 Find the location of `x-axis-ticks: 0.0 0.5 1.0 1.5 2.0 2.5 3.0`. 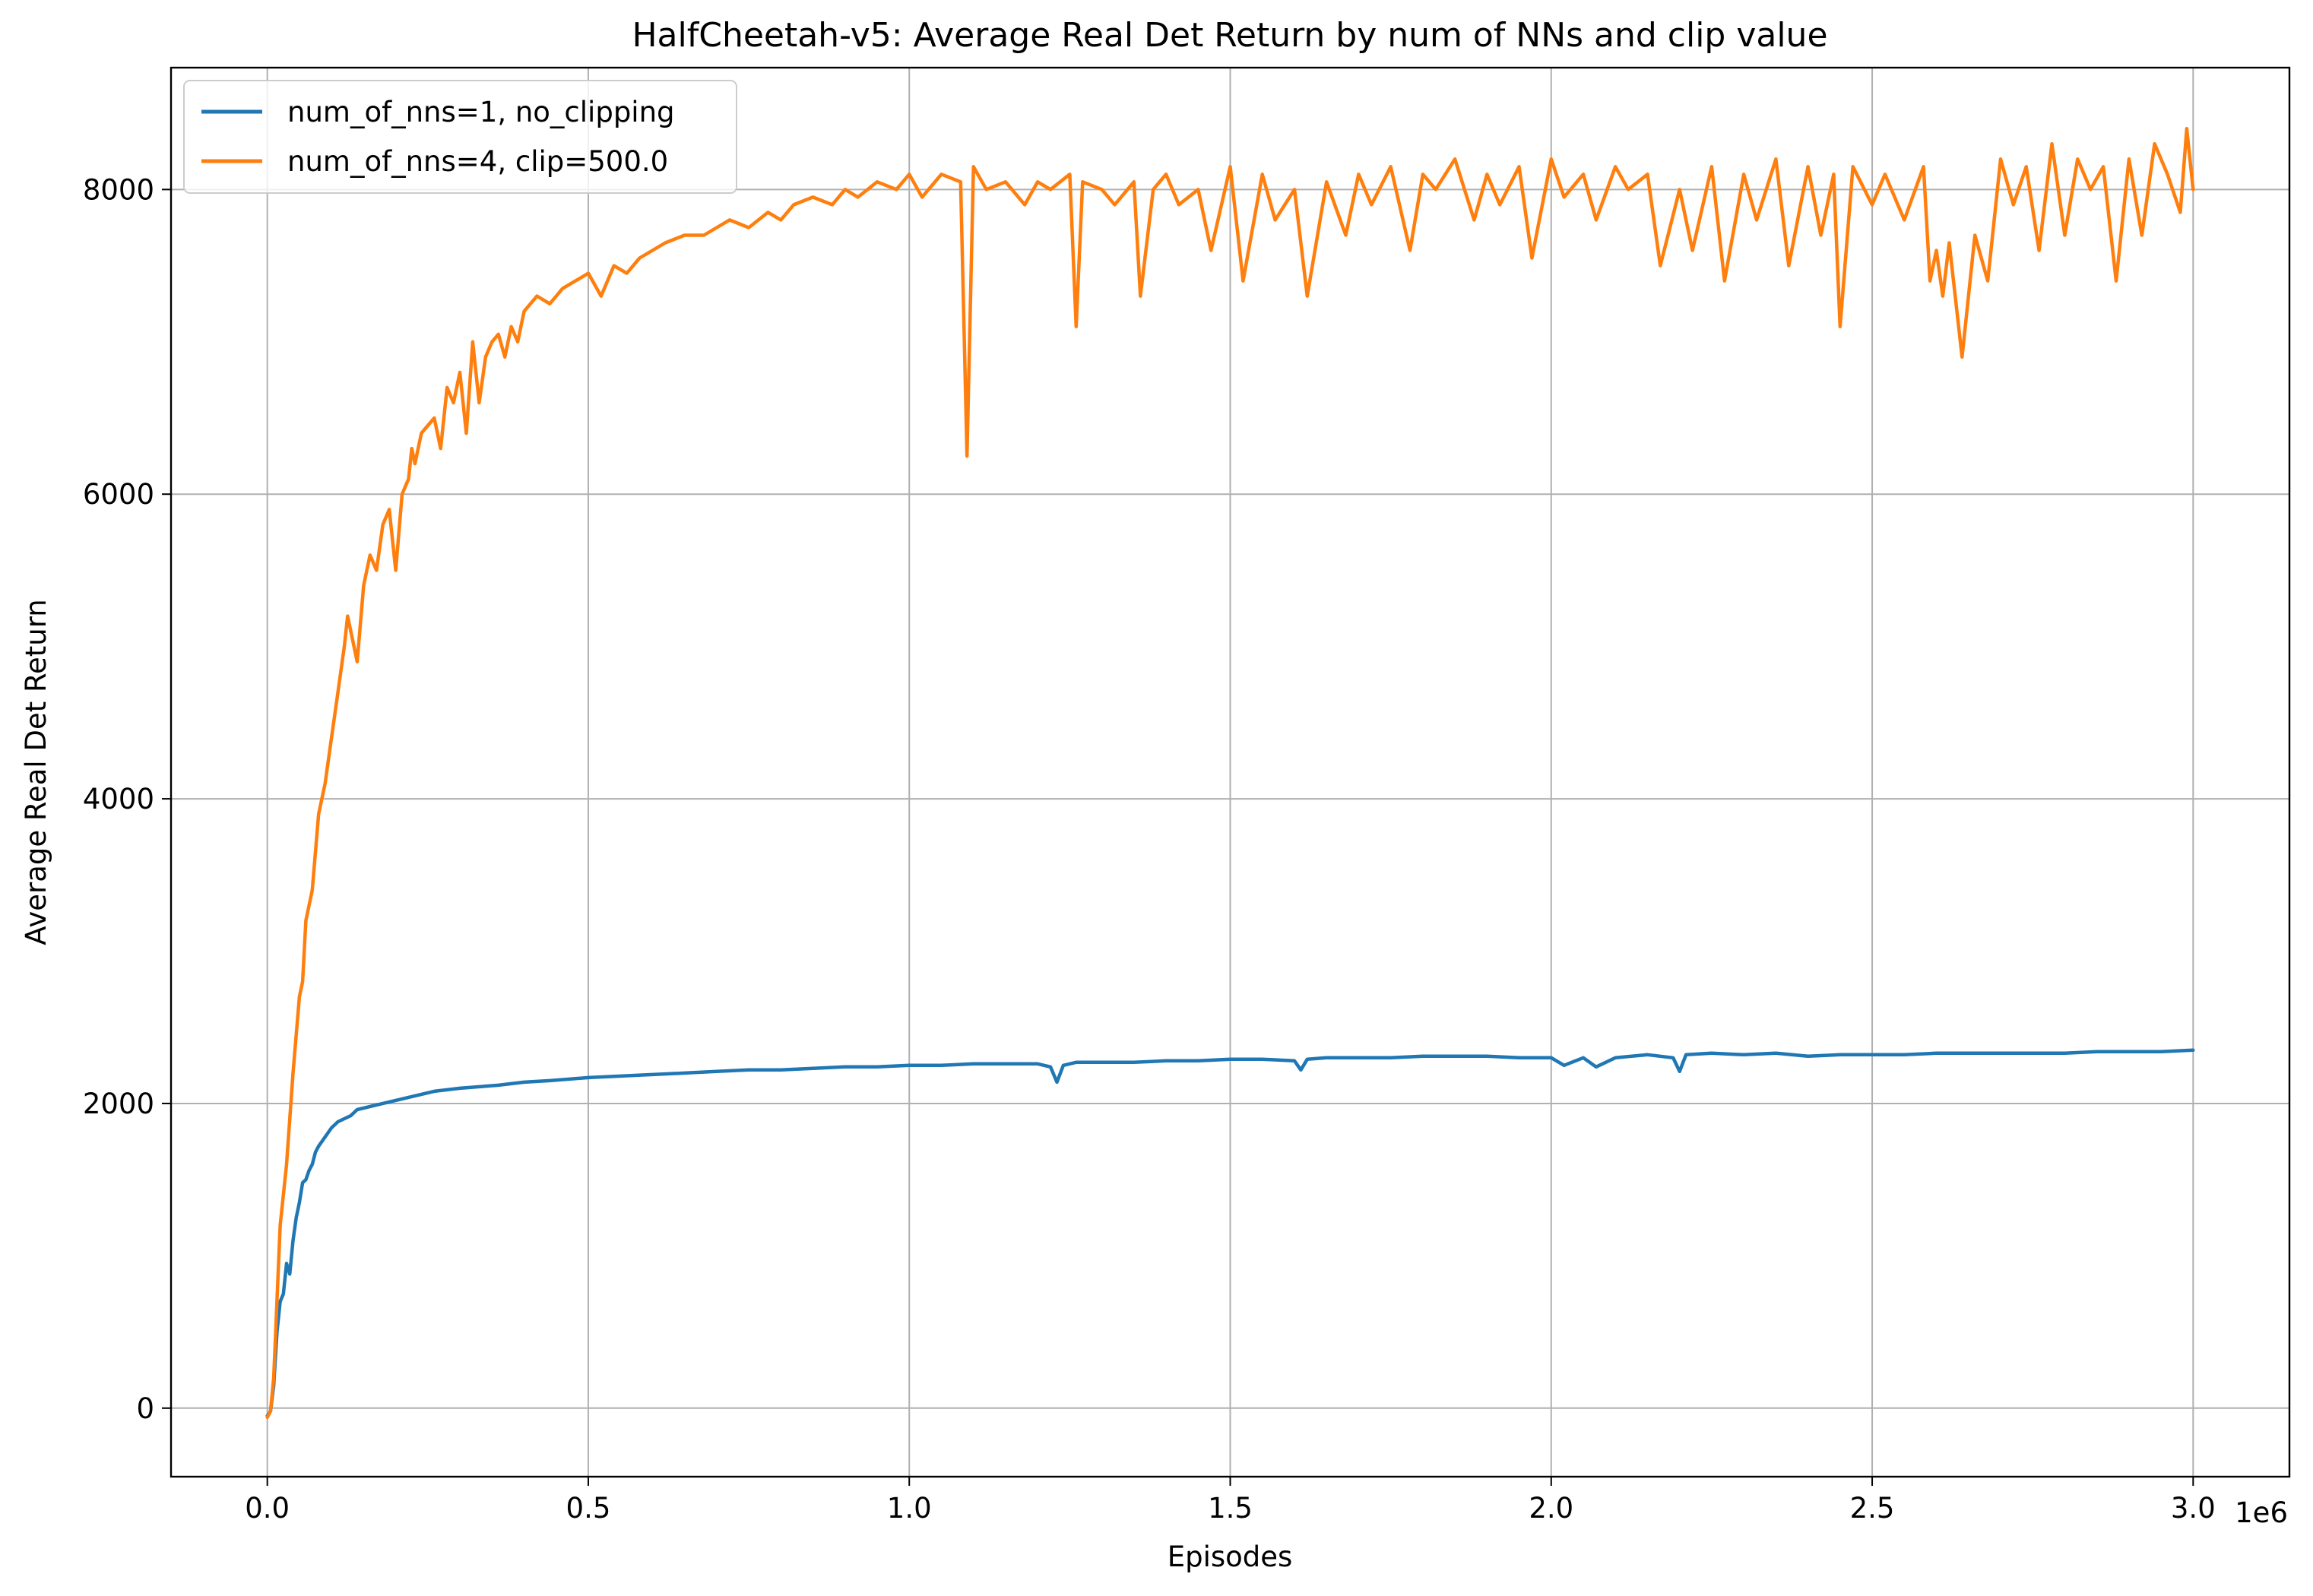

x-axis-ticks: 0.0 0.5 1.0 1.5 2.0 2.5 3.0 is located at coordinates (1230, 1501).